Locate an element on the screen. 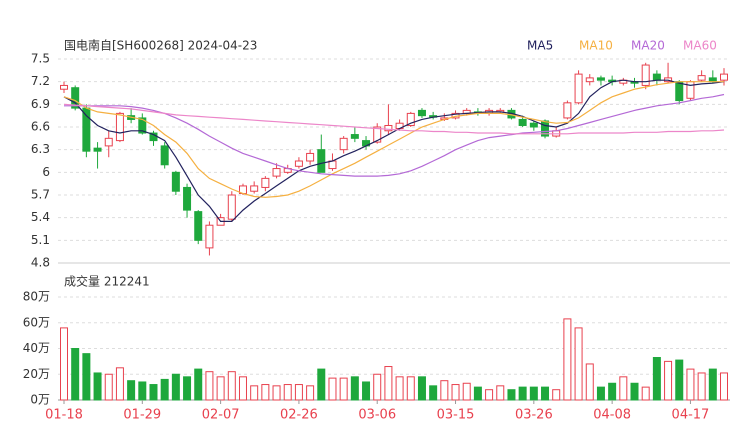 The image size is (740, 440). volume-title: 成交量 212241 is located at coordinates (107, 281).